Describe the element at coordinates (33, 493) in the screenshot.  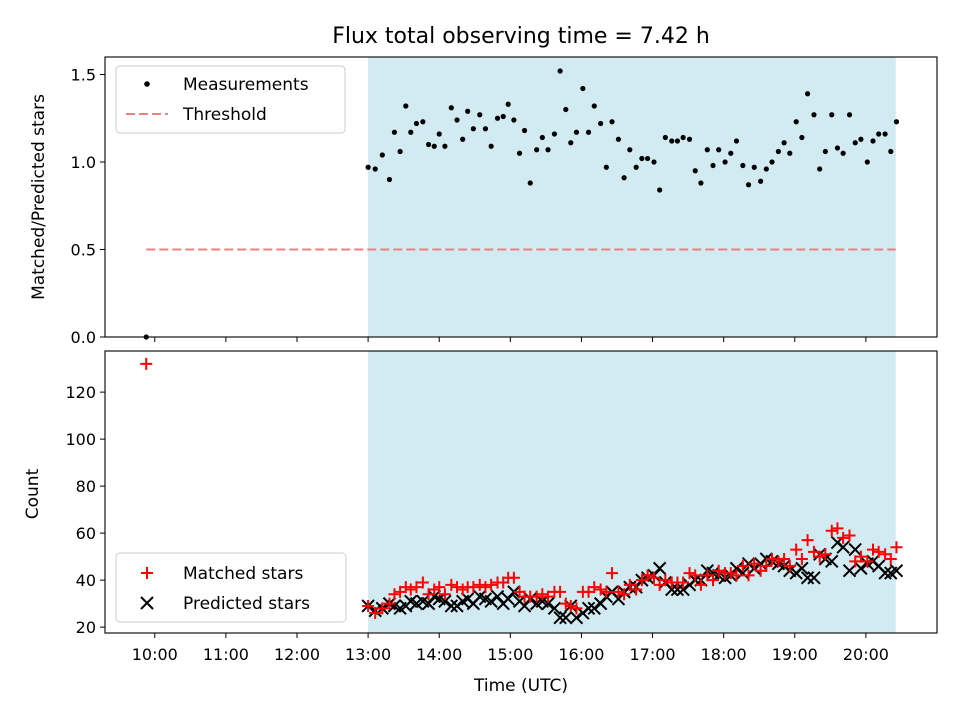
I see `bottom-y-axis-label: Count` at that location.